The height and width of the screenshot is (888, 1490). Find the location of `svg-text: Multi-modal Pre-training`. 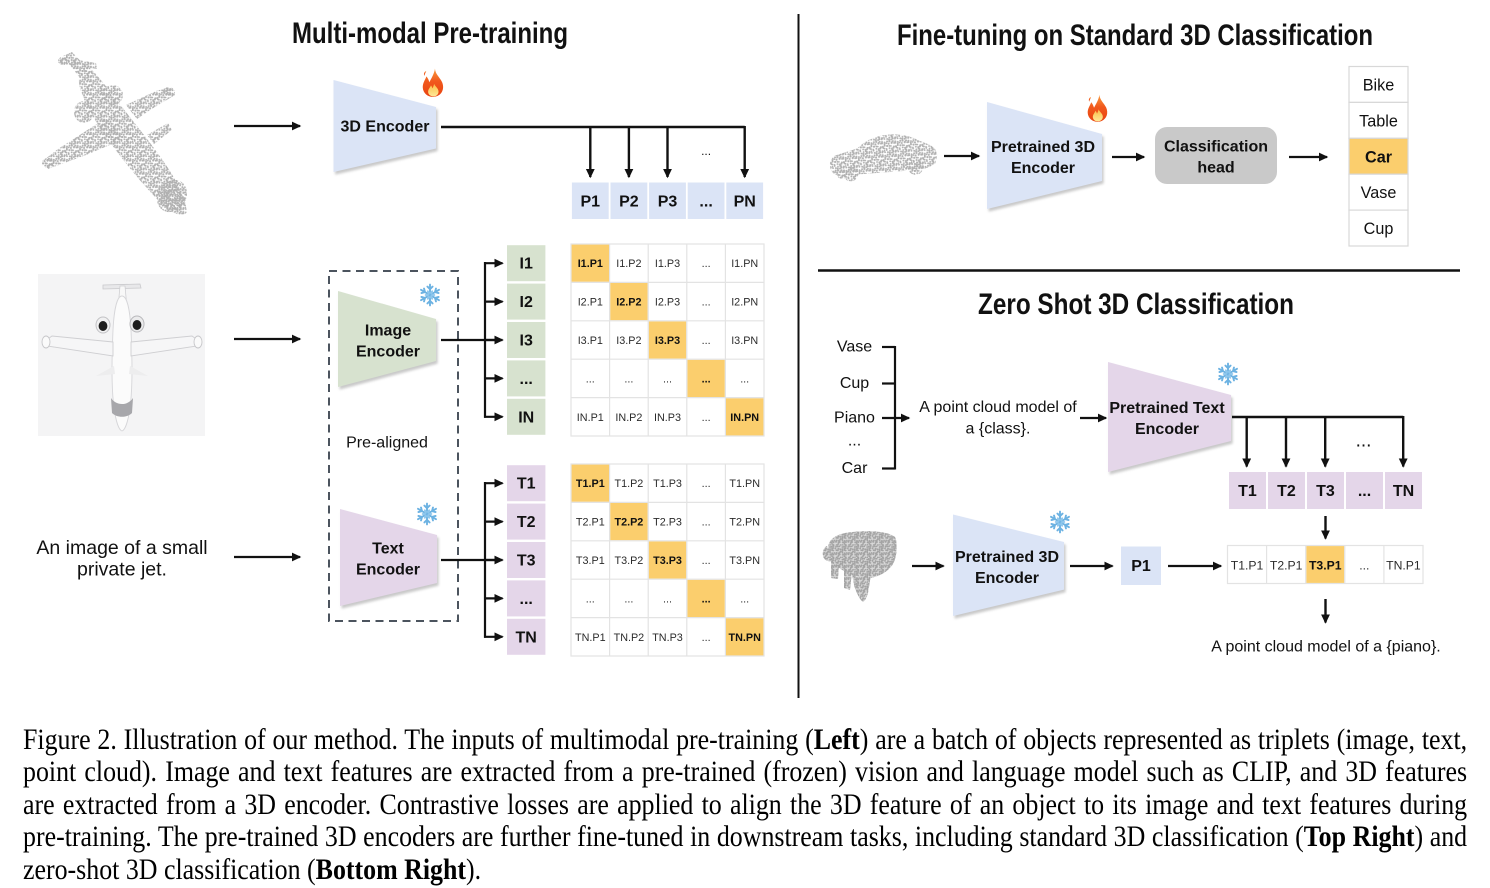

svg-text: Multi-modal Pre-training is located at coordinates (430, 33).